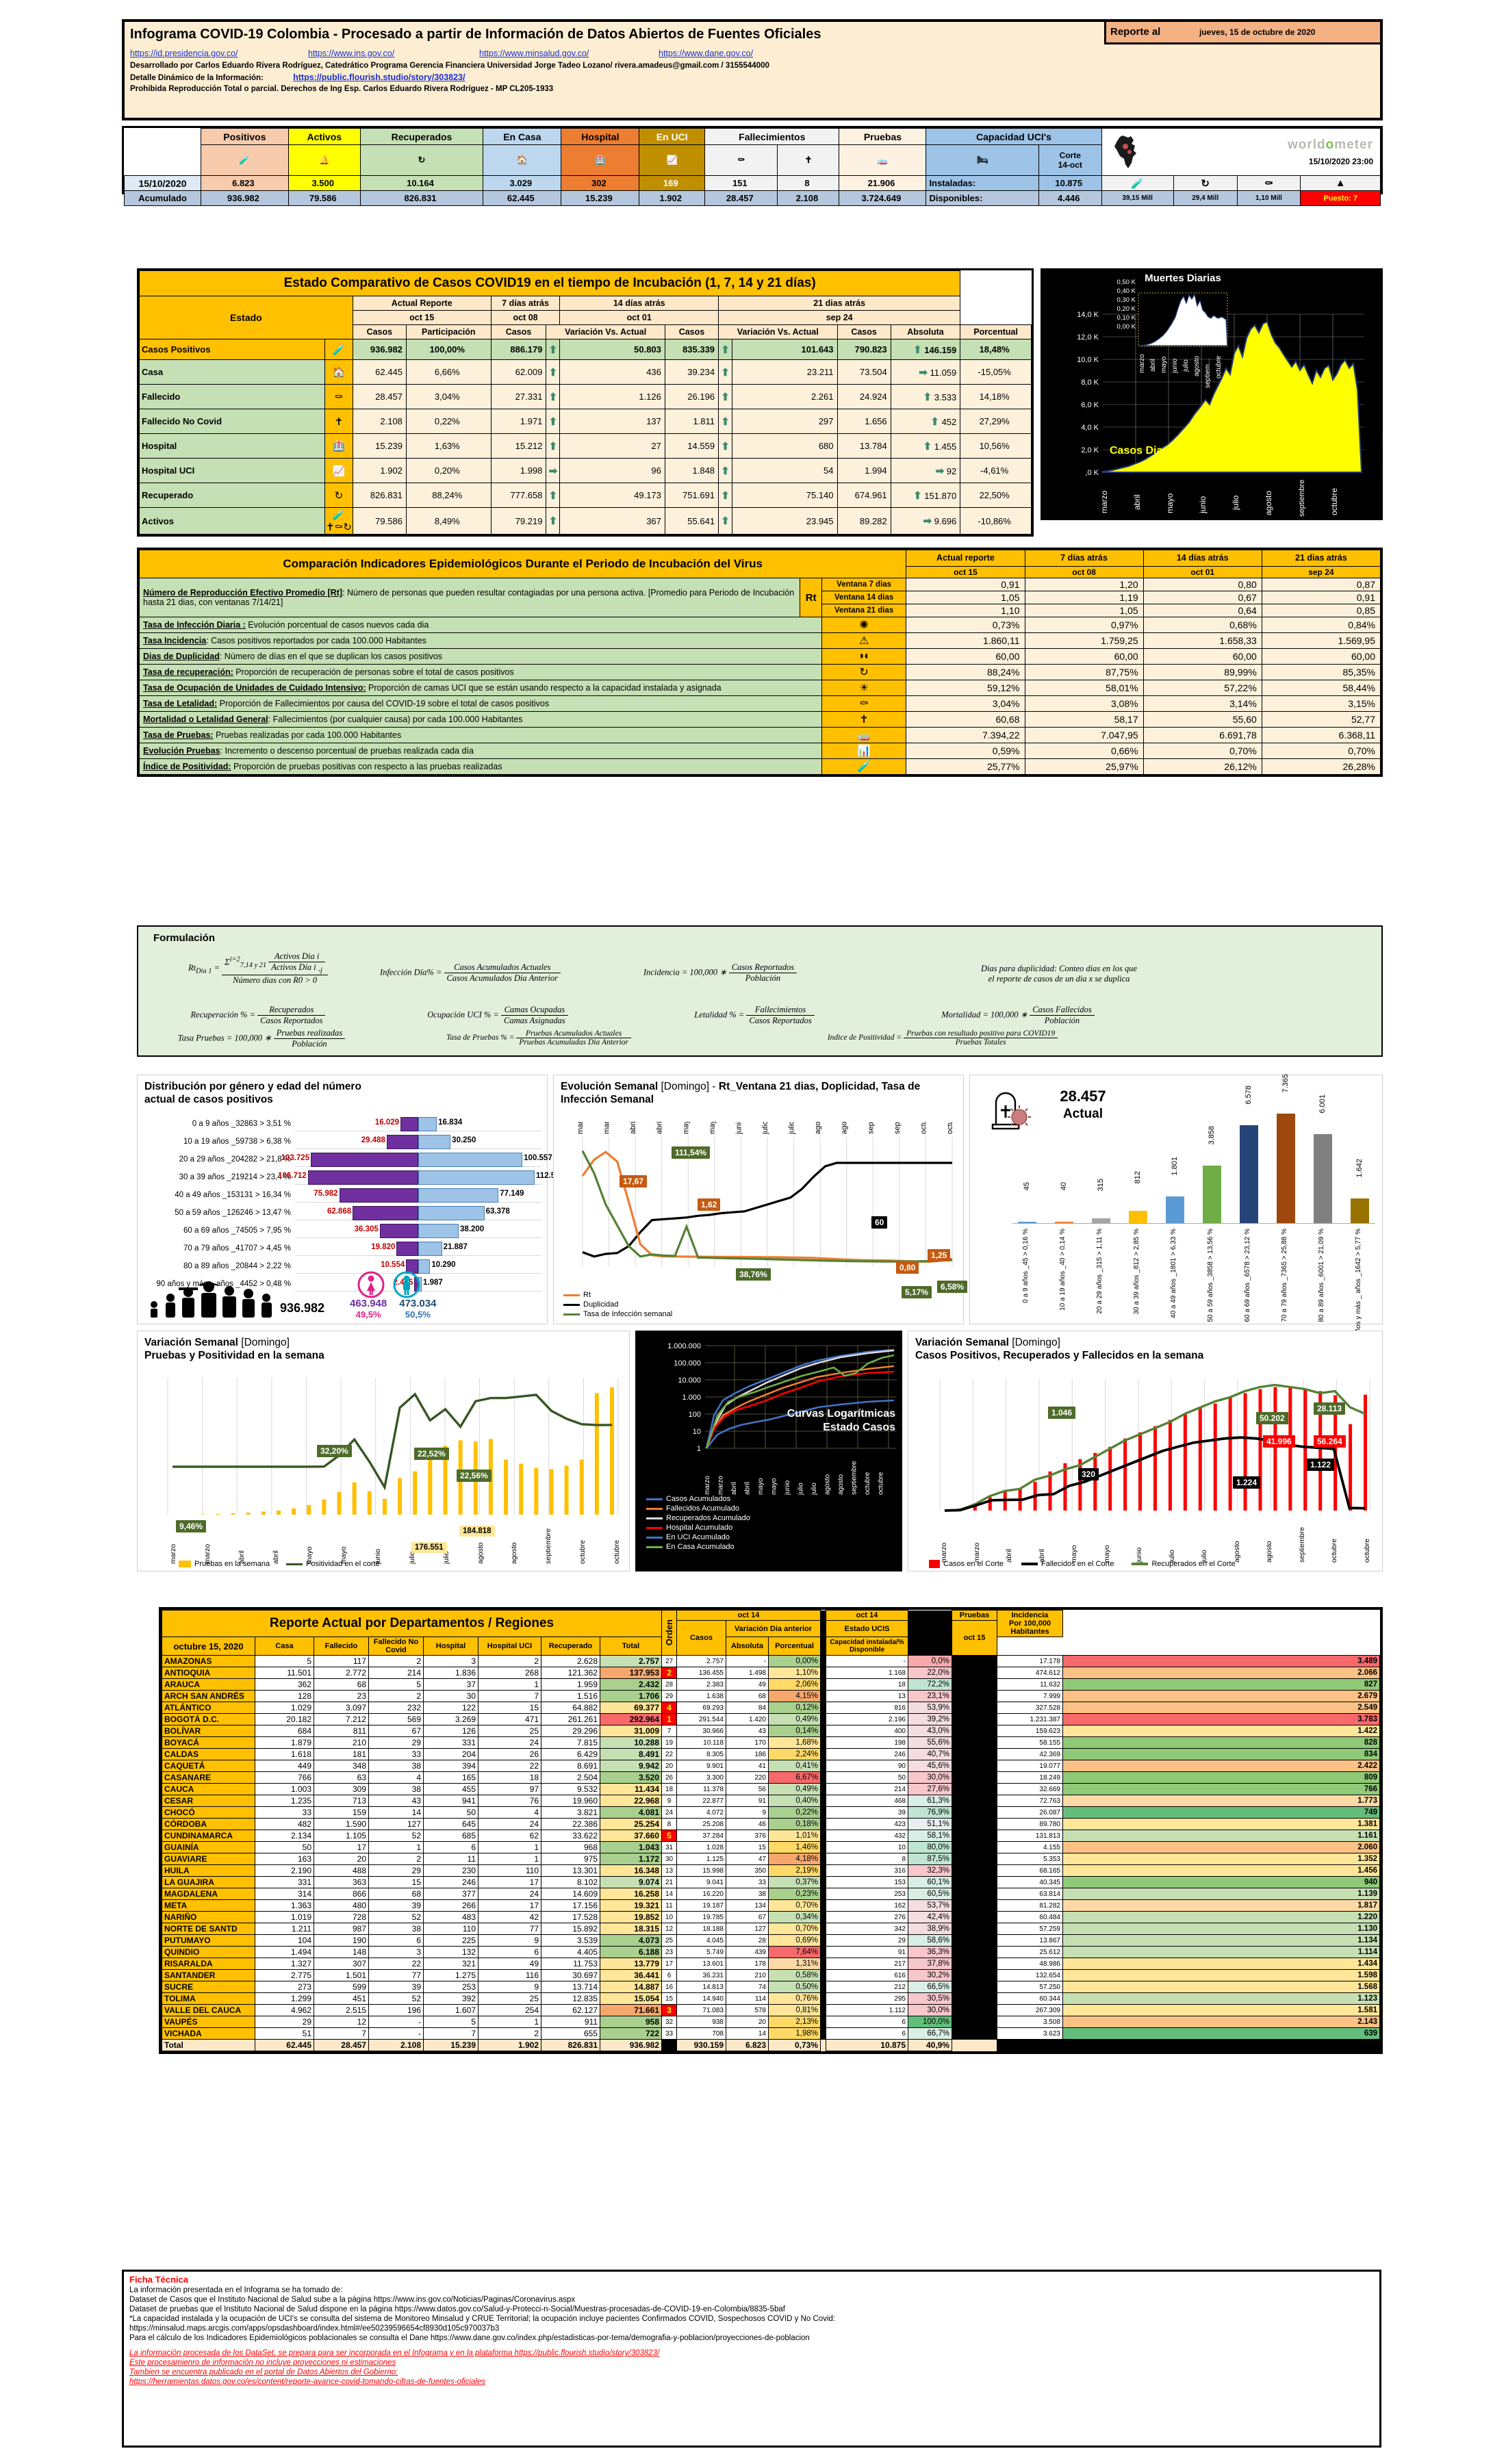 The image size is (1506, 2464). Describe the element at coordinates (245, 198) in the screenshot. I see `kpi-acc-positivos: 936.982` at that location.